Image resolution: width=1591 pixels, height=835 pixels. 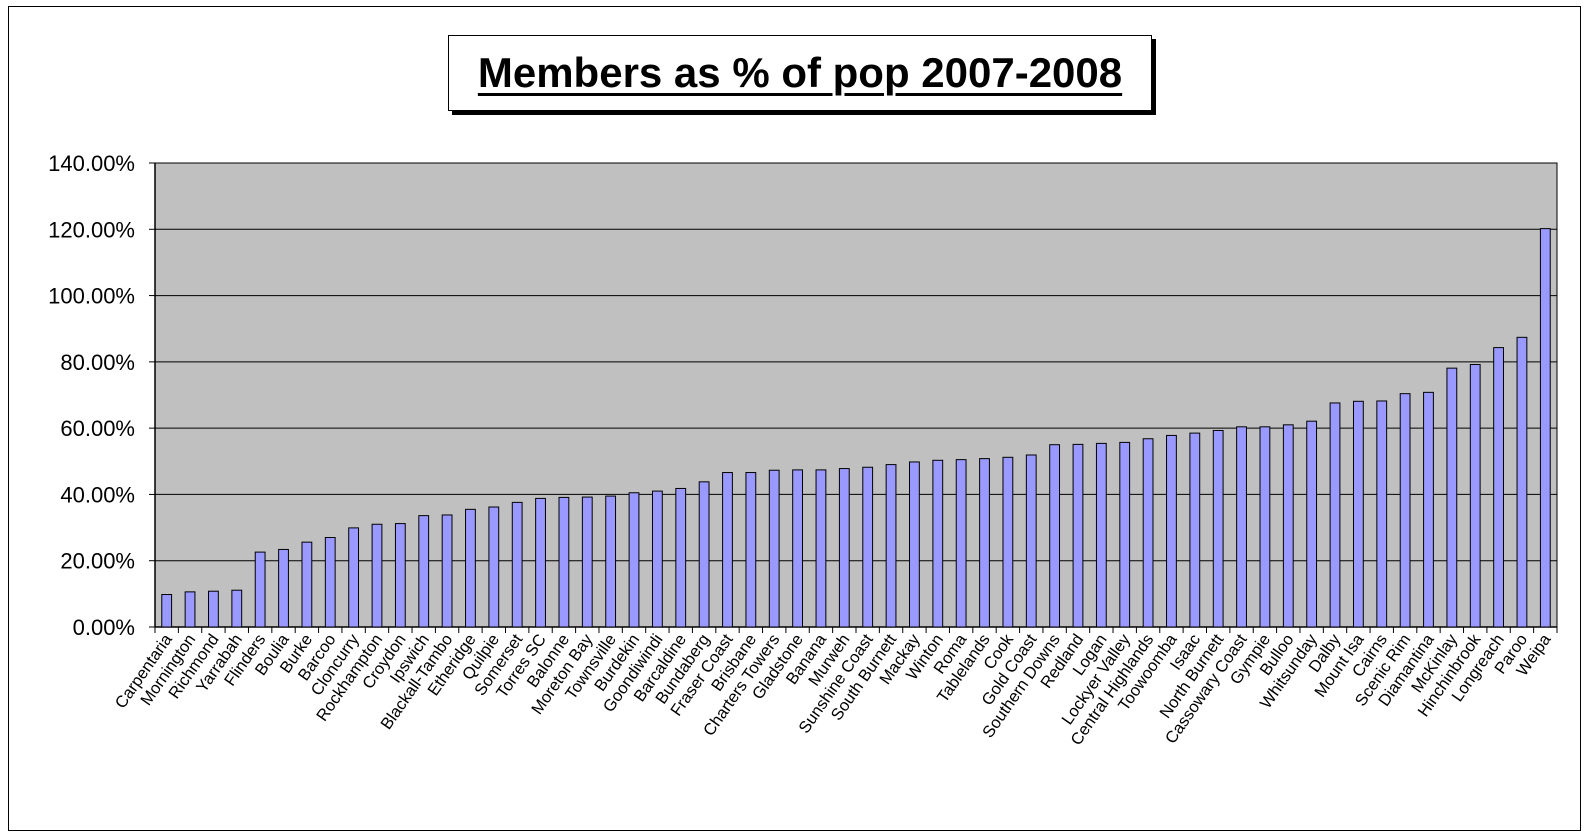 I want to click on y-tick-label: 100.00%, so click(x=91, y=296).